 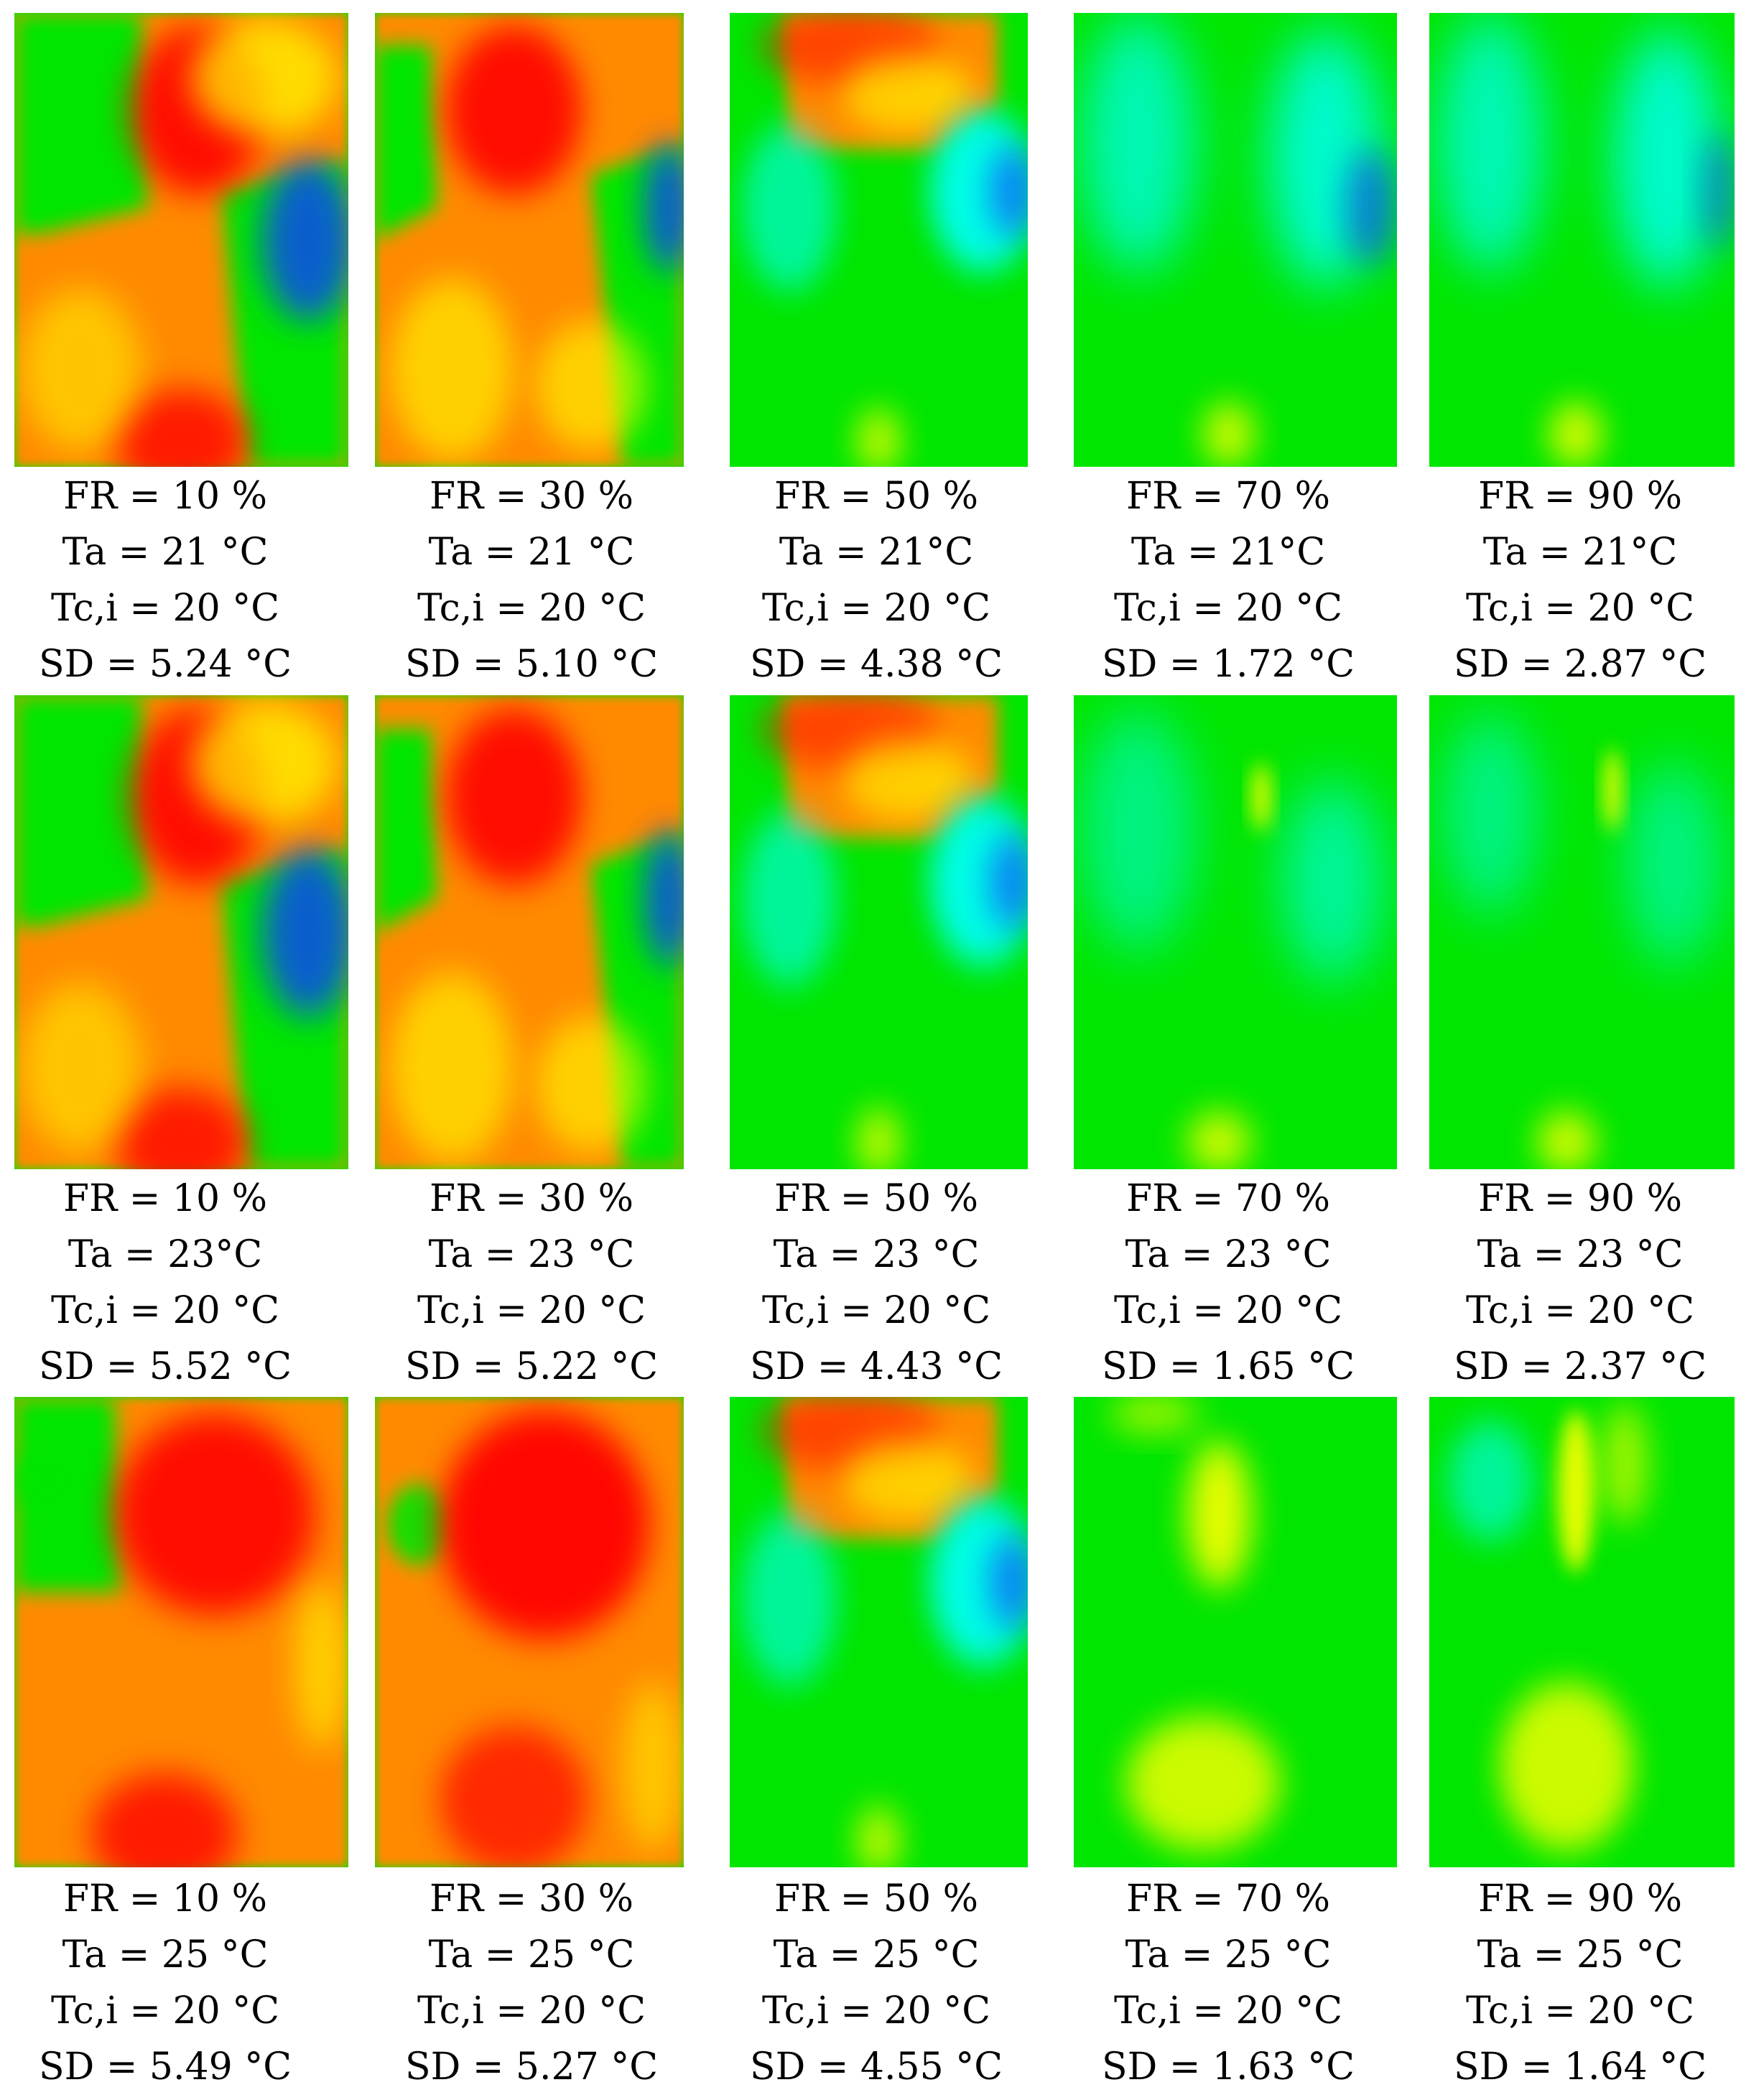 I want to click on std-dev-label: SD = 1.63 °C, so click(x=1228, y=2067).